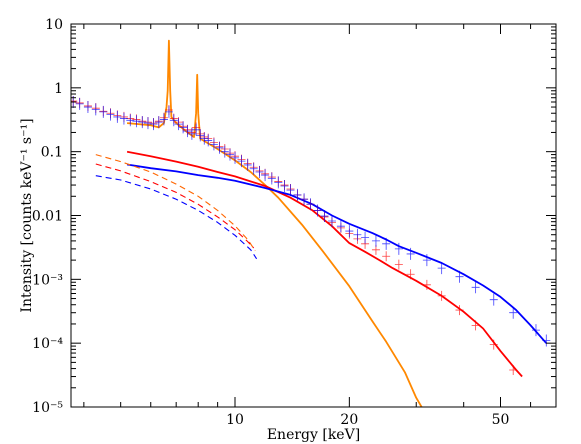 The width and height of the screenshot is (581, 444). What do you see at coordinates (52, 153) in the screenshot?
I see `y-tick-label-2: 0.1` at bounding box center [52, 153].